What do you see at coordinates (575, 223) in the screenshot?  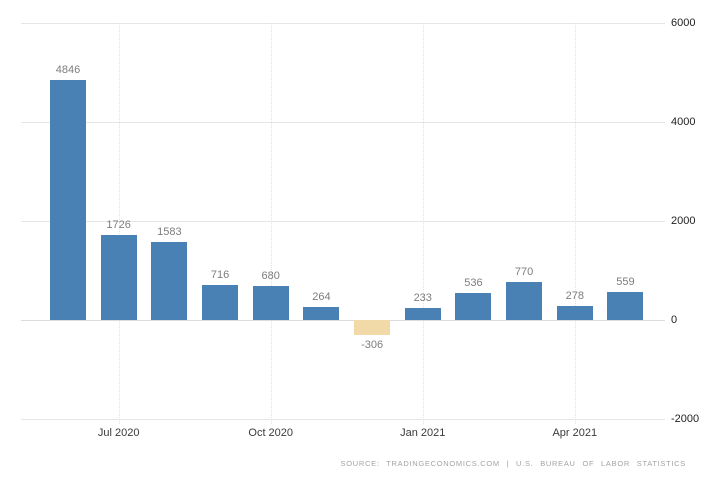 I see `x-gridline-apr-2021` at bounding box center [575, 223].